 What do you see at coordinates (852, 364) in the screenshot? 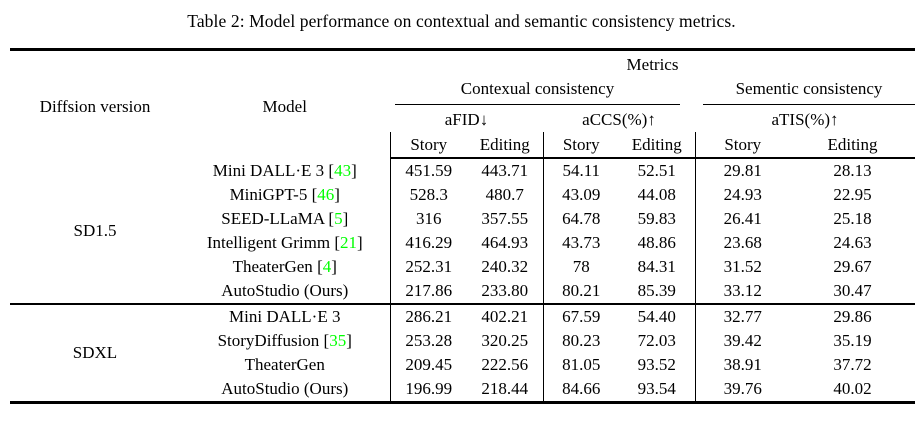
I see `value-cell: 37.72` at bounding box center [852, 364].